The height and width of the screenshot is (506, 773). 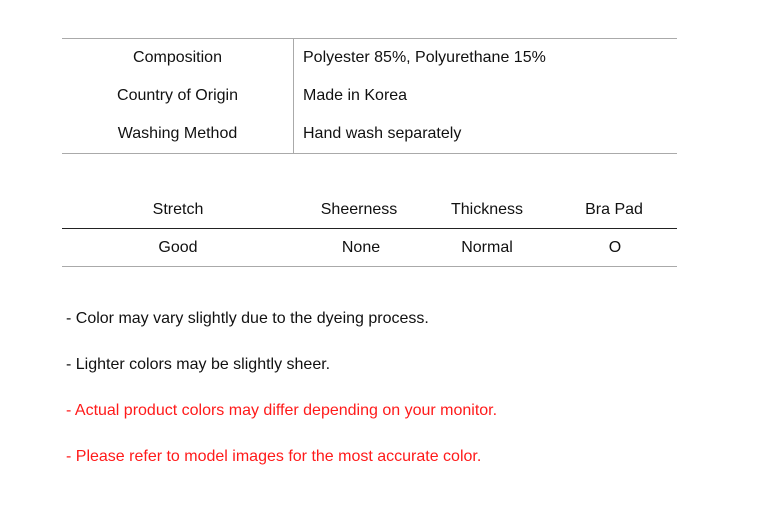 What do you see at coordinates (178, 247) in the screenshot?
I see `value-stretch: Good` at bounding box center [178, 247].